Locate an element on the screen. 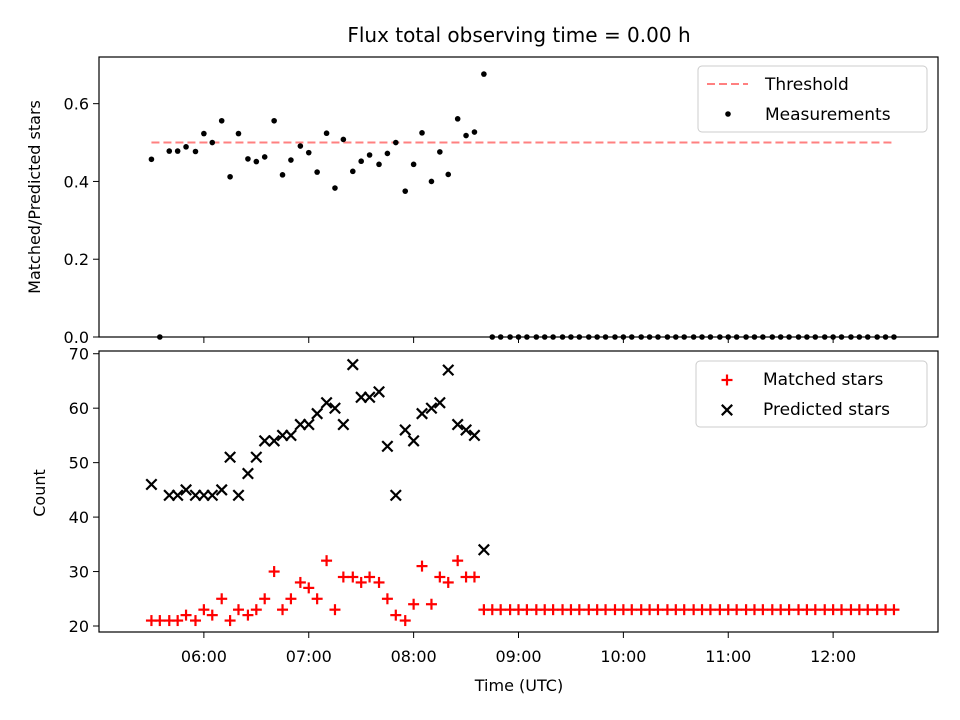 The height and width of the screenshot is (720, 960). count-legend-box is located at coordinates (811, 394).